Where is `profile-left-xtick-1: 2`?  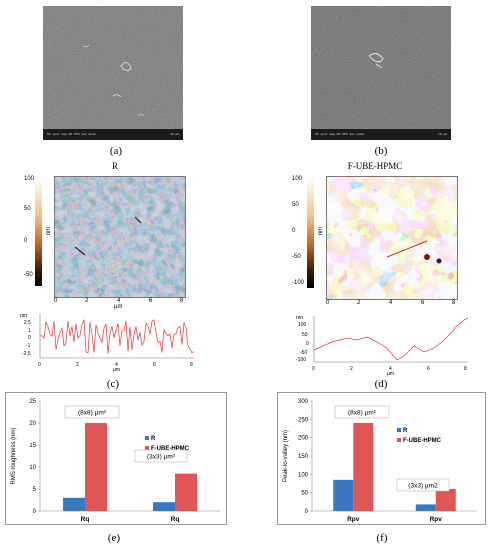 profile-left-xtick-1: 2 is located at coordinates (77, 365).